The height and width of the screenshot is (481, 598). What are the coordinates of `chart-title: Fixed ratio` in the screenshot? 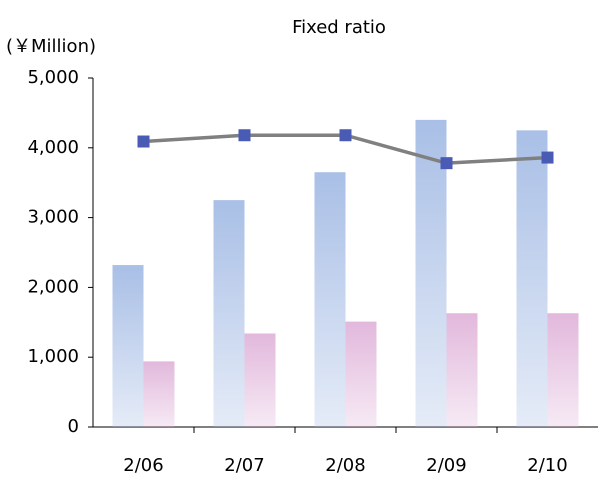 It's located at (339, 27).